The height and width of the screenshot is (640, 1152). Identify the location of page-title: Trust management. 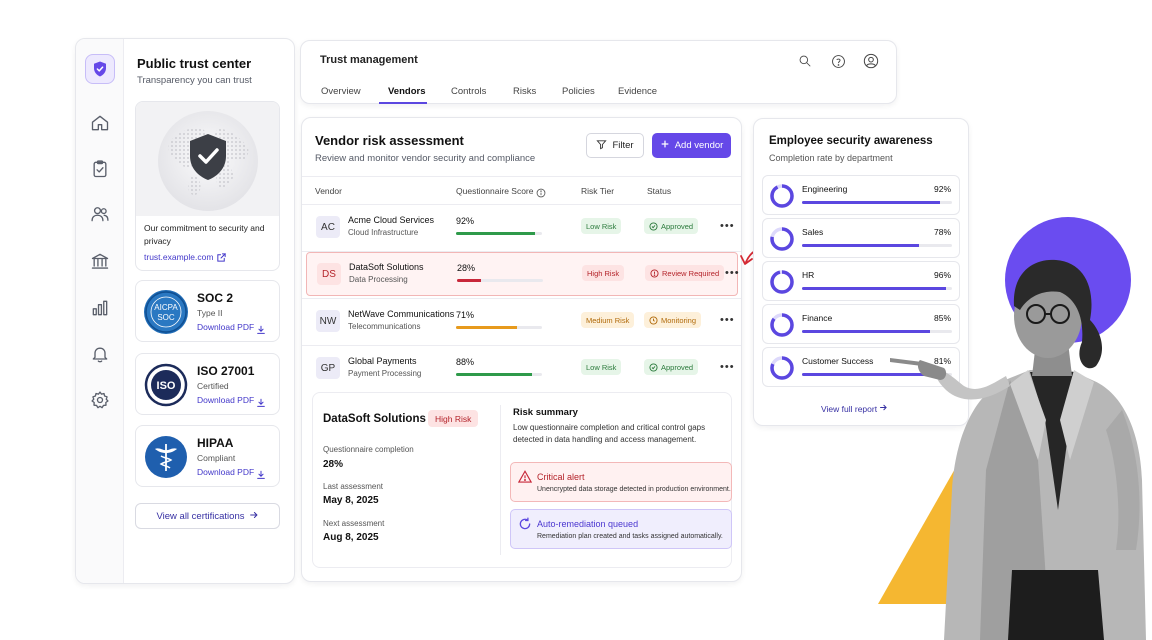
(369, 60).